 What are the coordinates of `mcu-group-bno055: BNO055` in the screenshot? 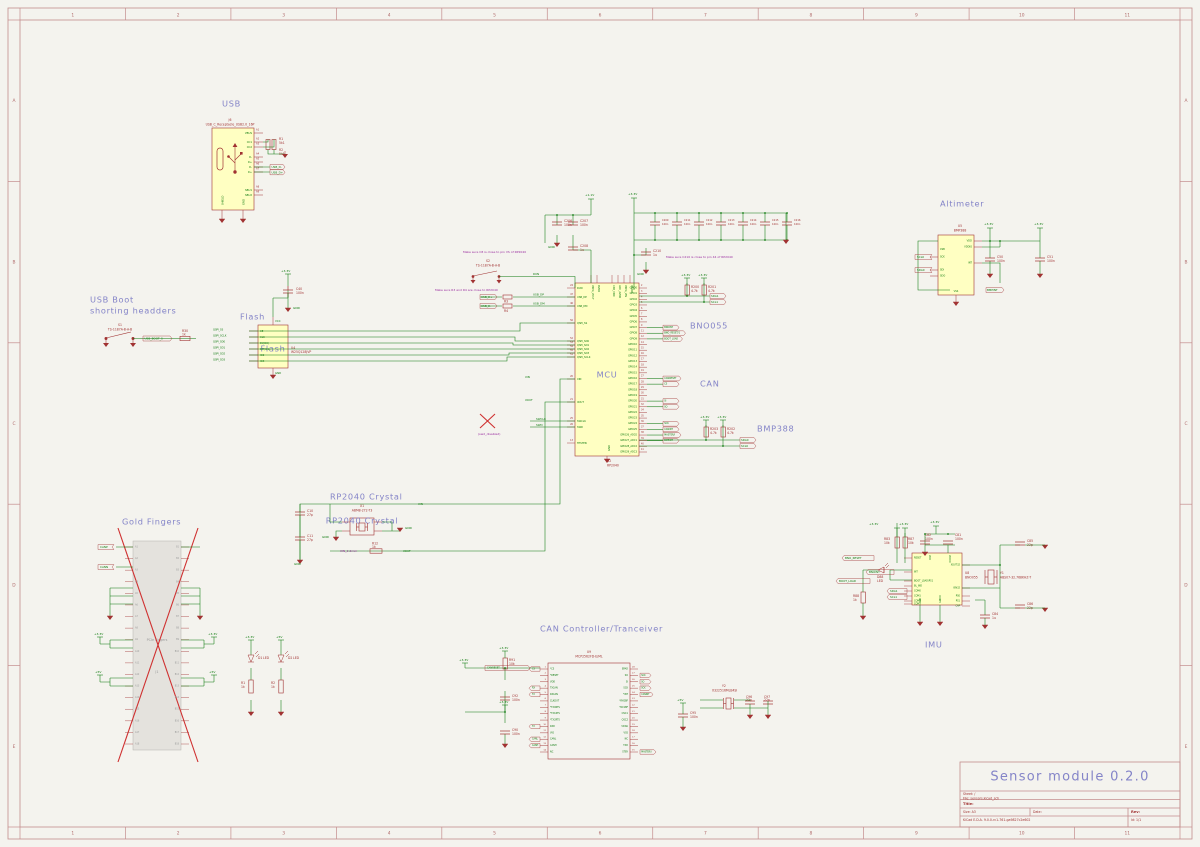 It's located at (709, 326).